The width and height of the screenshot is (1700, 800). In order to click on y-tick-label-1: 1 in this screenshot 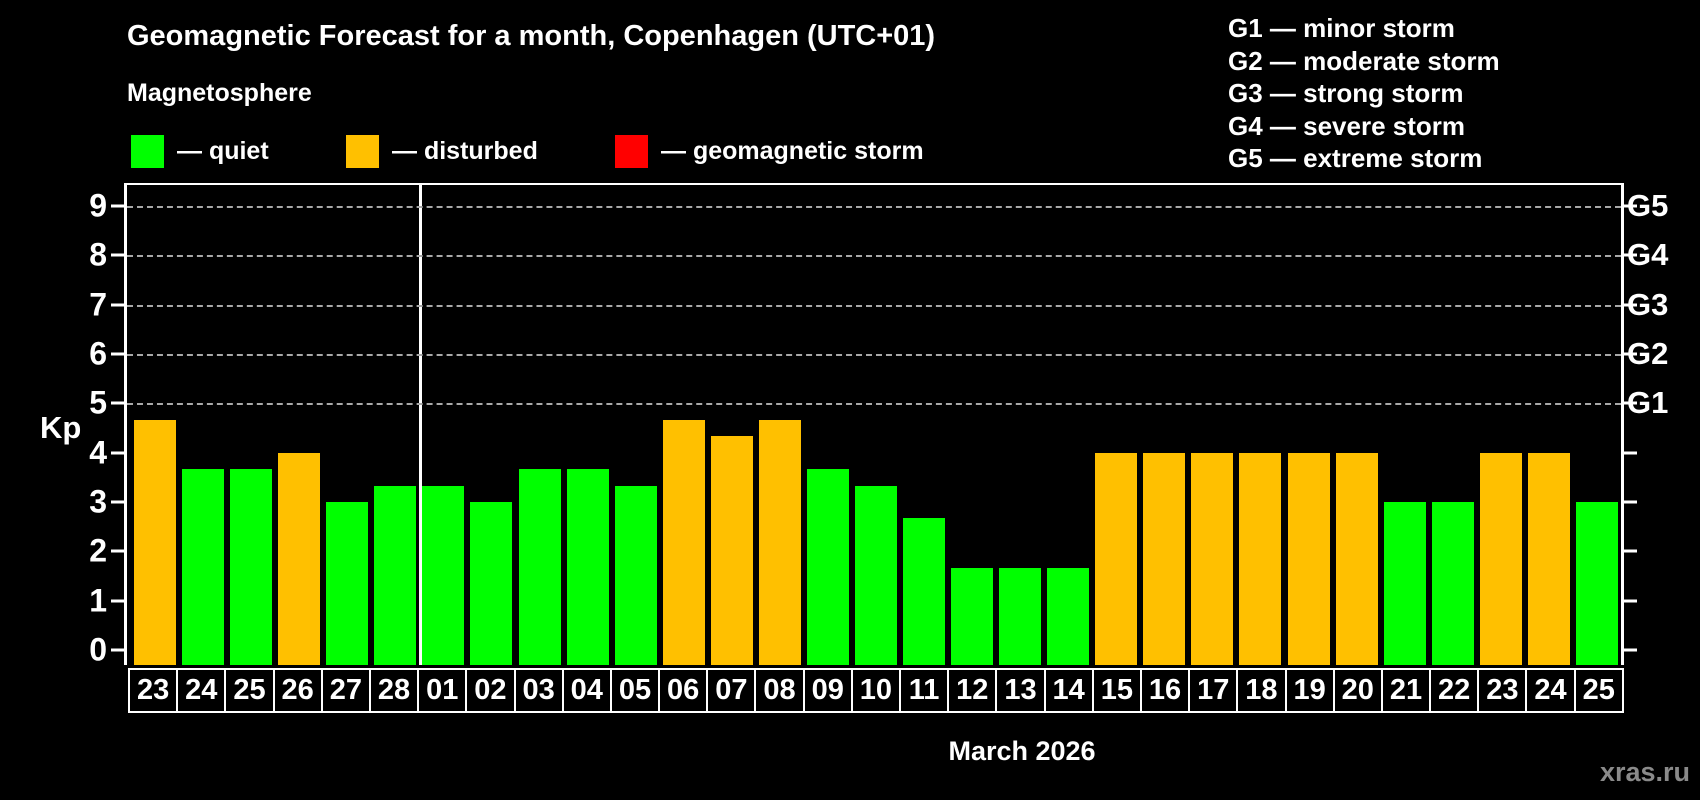, I will do `click(98, 600)`.